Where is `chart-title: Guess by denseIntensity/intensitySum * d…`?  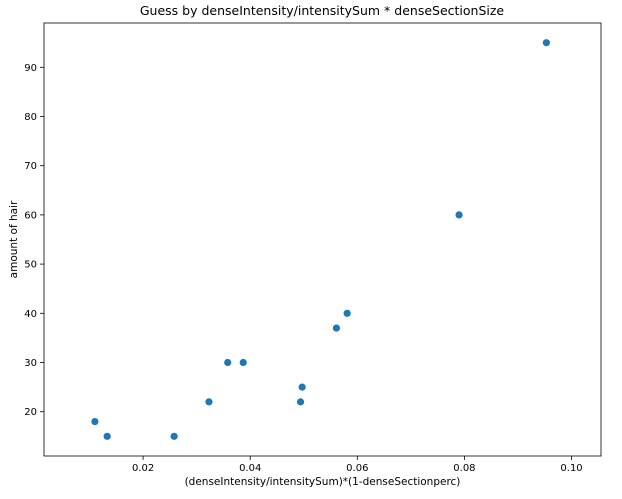
chart-title: Guess by denseIntensity/intensitySum * d… is located at coordinates (322, 10).